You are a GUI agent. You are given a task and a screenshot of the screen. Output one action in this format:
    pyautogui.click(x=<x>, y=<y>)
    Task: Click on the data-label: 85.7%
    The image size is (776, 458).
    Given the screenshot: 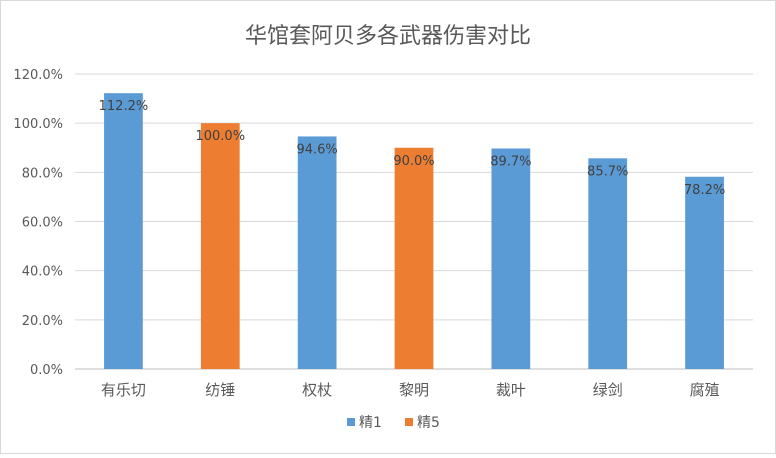 What is the action you would take?
    pyautogui.click(x=607, y=171)
    